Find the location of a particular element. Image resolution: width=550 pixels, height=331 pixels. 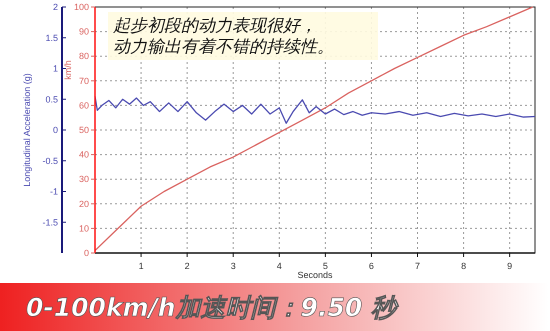

y-tick-label: 30 is located at coordinates (83, 179).